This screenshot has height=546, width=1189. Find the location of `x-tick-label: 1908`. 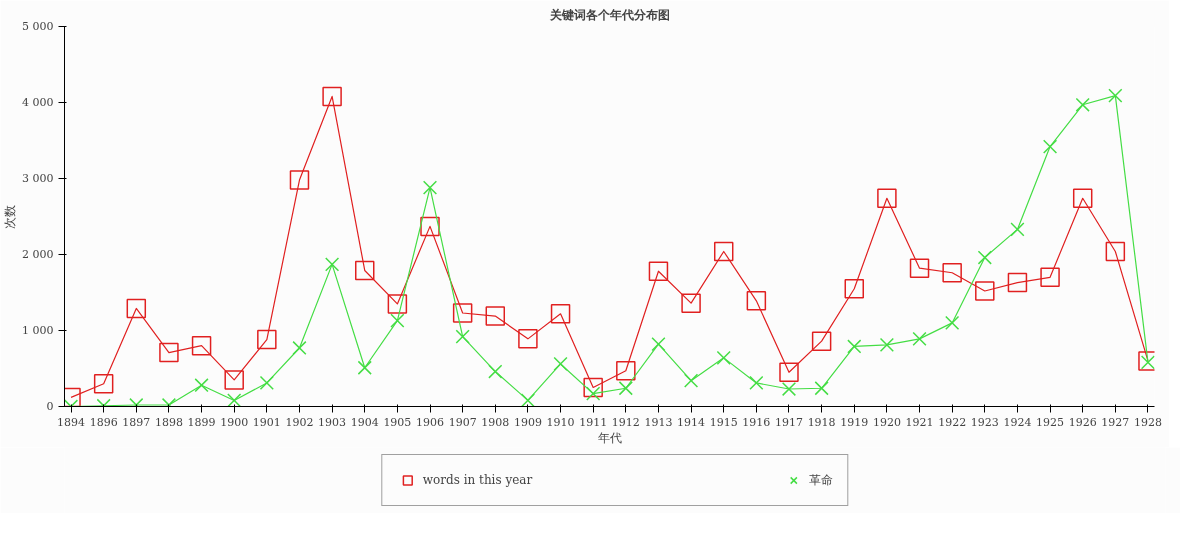

x-tick-label: 1908 is located at coordinates (495, 422).